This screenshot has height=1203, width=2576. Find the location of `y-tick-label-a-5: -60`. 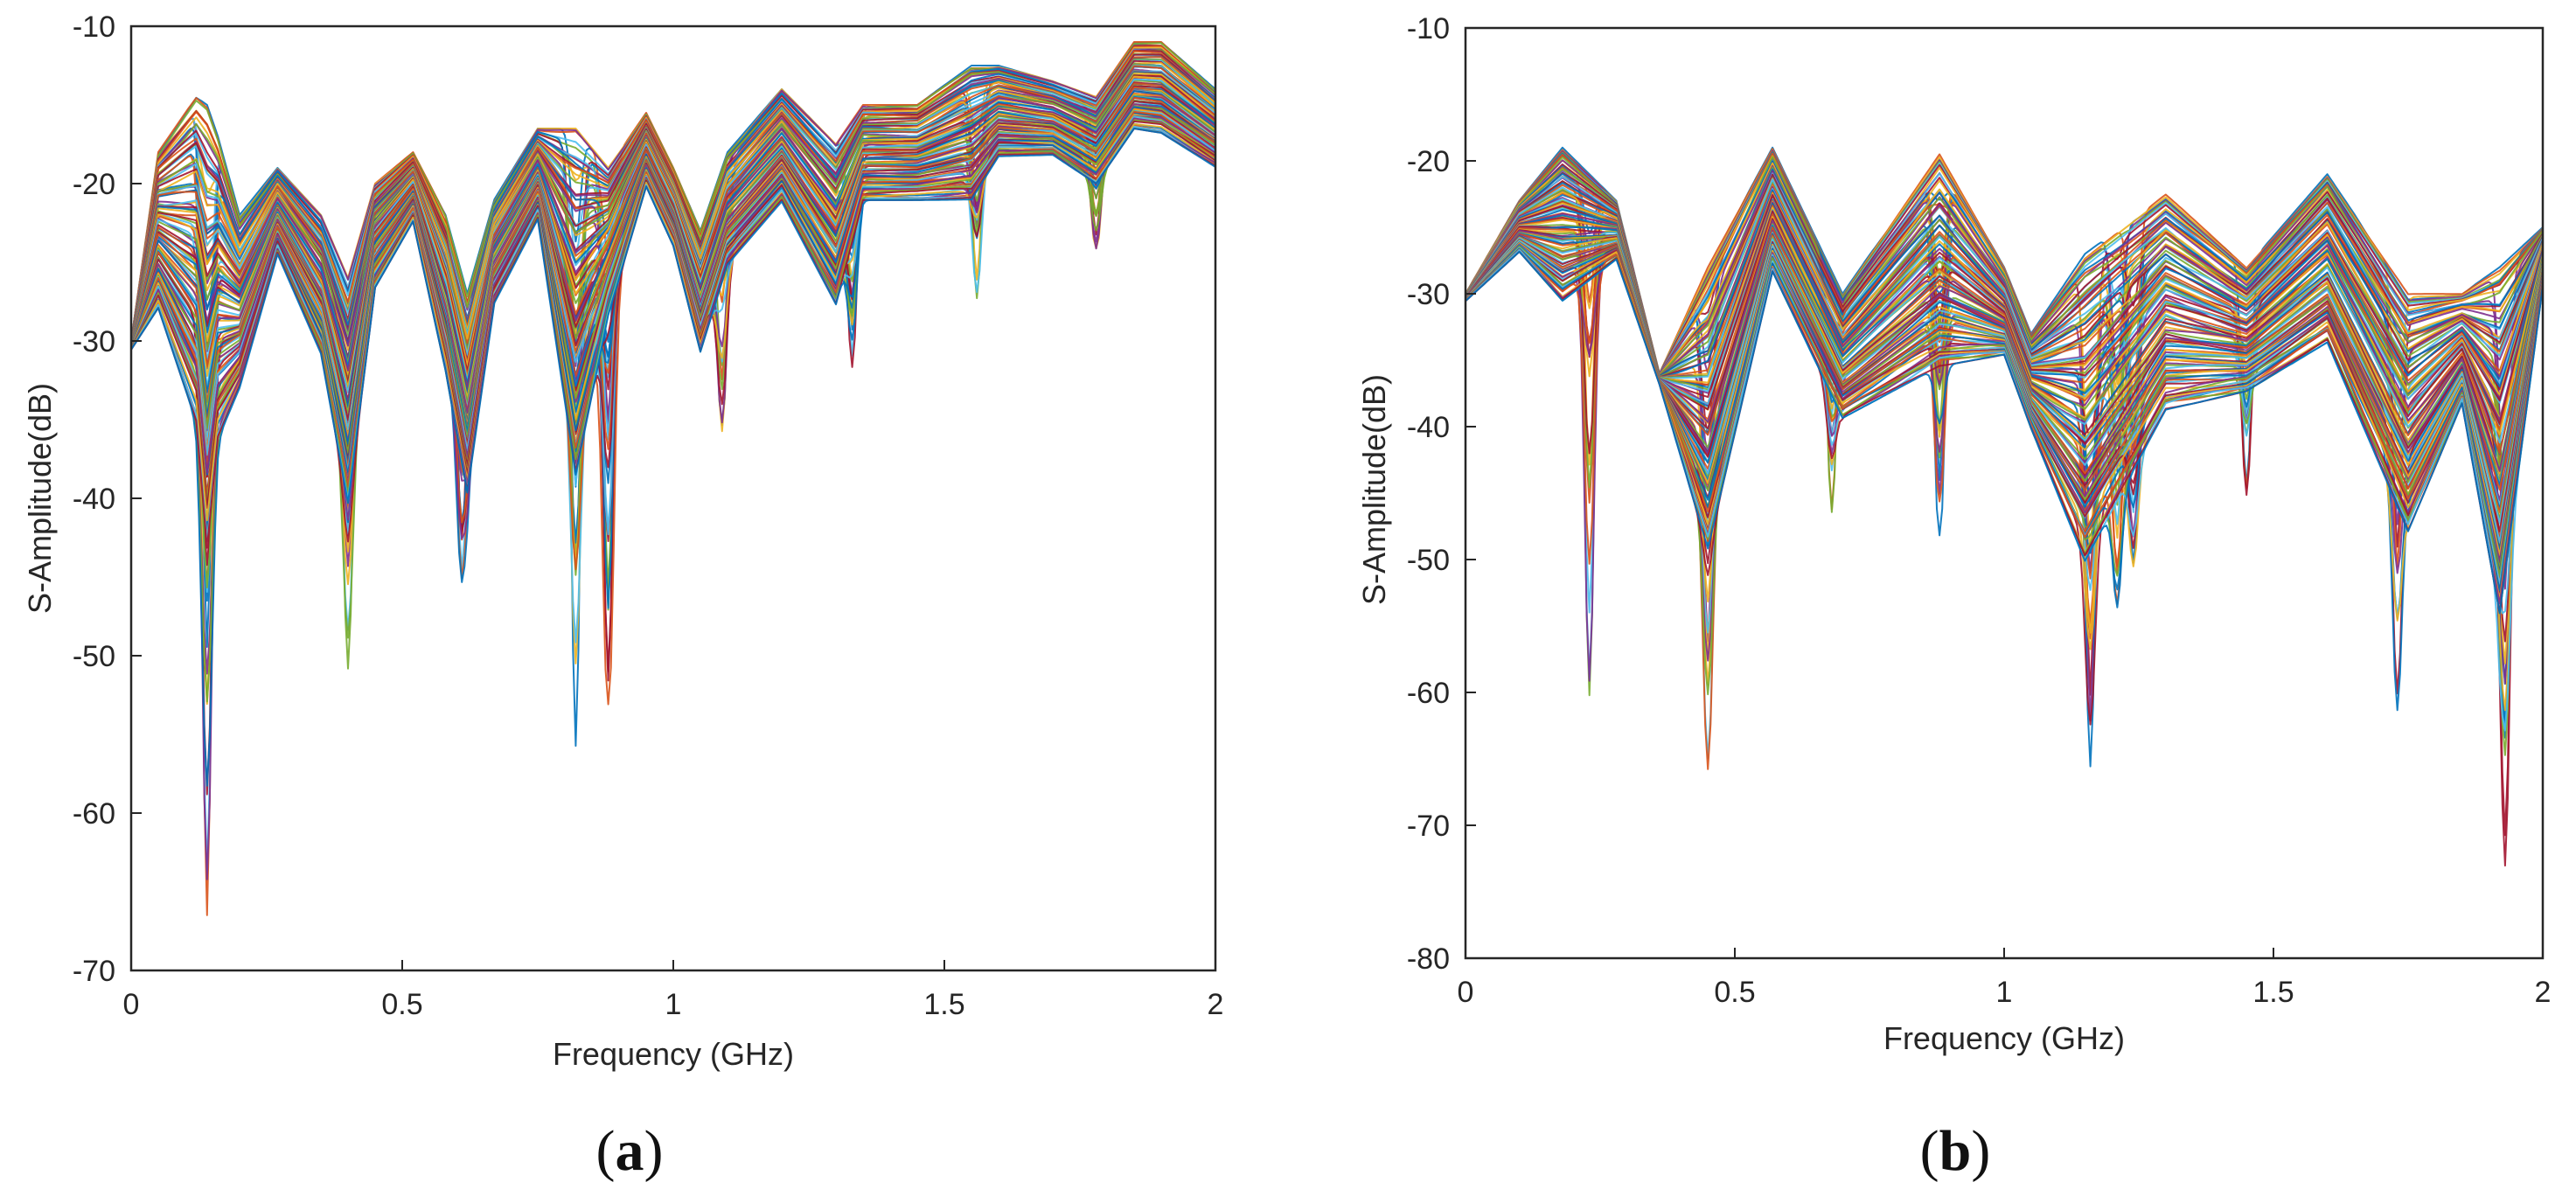

y-tick-label-a-5: -60 is located at coordinates (94, 814).